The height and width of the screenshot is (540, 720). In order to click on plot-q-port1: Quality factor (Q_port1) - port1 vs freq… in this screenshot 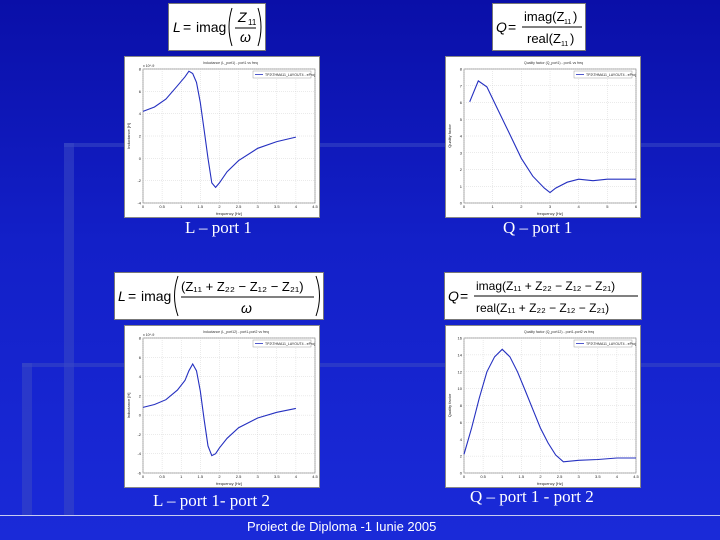, I will do `click(543, 137)`.